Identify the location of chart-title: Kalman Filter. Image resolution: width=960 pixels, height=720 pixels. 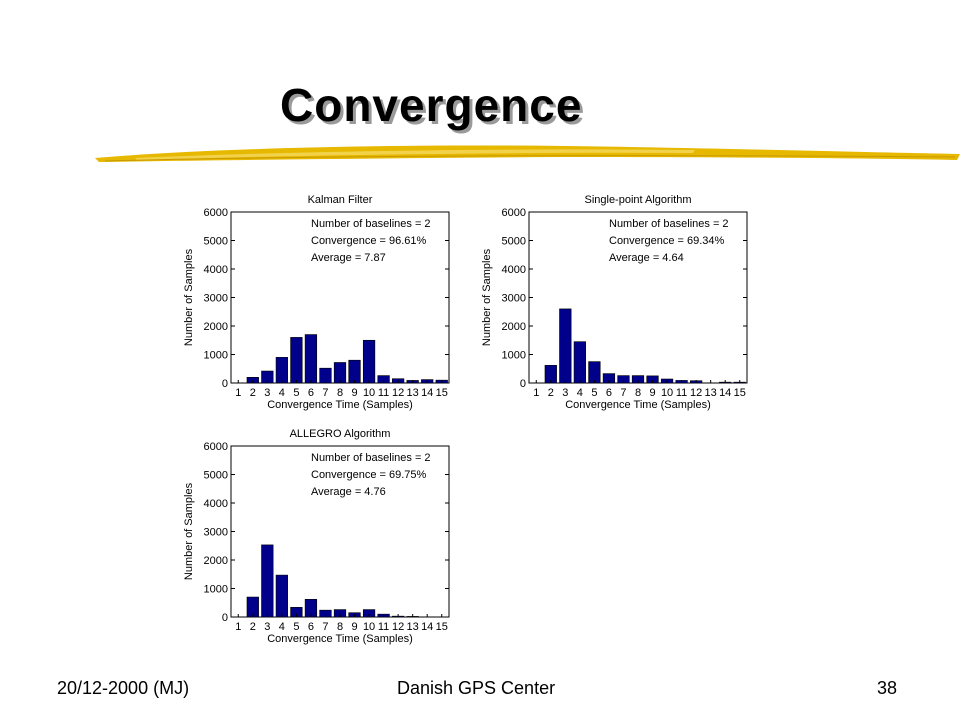
(340, 200).